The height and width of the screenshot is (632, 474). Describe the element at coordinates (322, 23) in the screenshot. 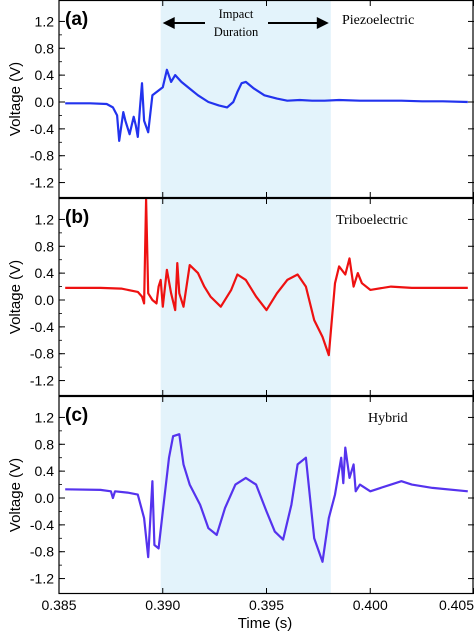

I see `impact-arrow-right-head` at that location.